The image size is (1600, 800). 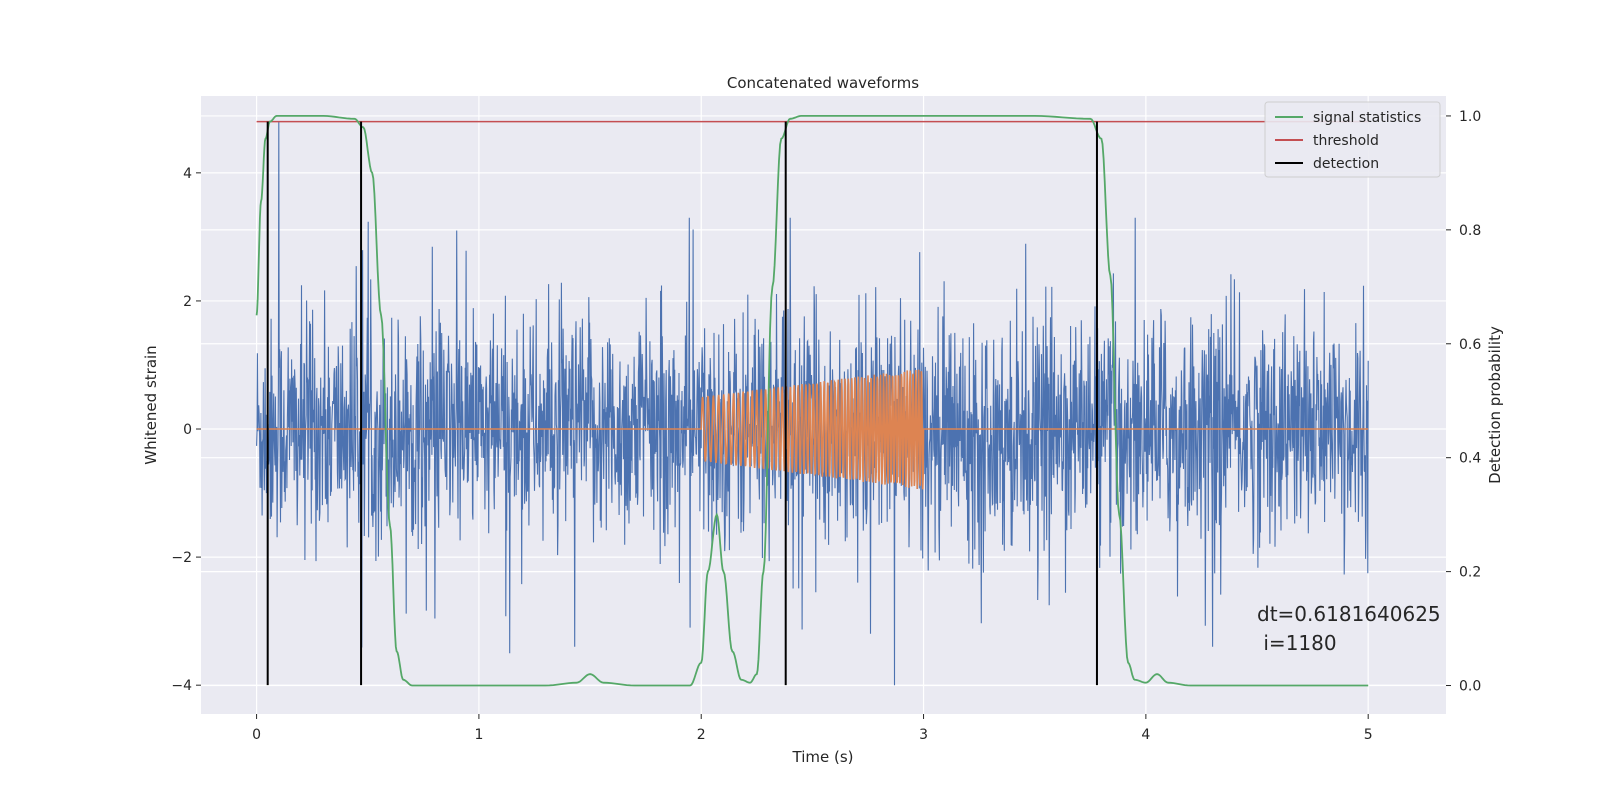 I want to click on y2-tick-label: 1.0, so click(x=1470, y=117).